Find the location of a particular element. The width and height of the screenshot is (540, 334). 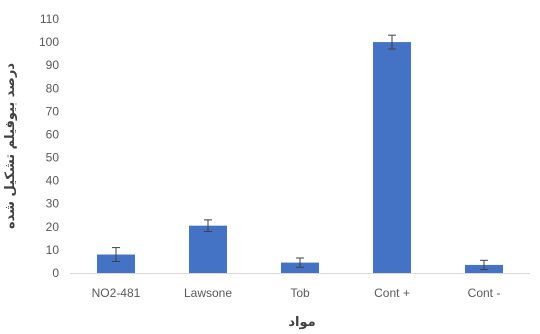

x-axis-tick-labels: NO2-481 Lawsone Tob Cont + Cont - is located at coordinates (296, 293).